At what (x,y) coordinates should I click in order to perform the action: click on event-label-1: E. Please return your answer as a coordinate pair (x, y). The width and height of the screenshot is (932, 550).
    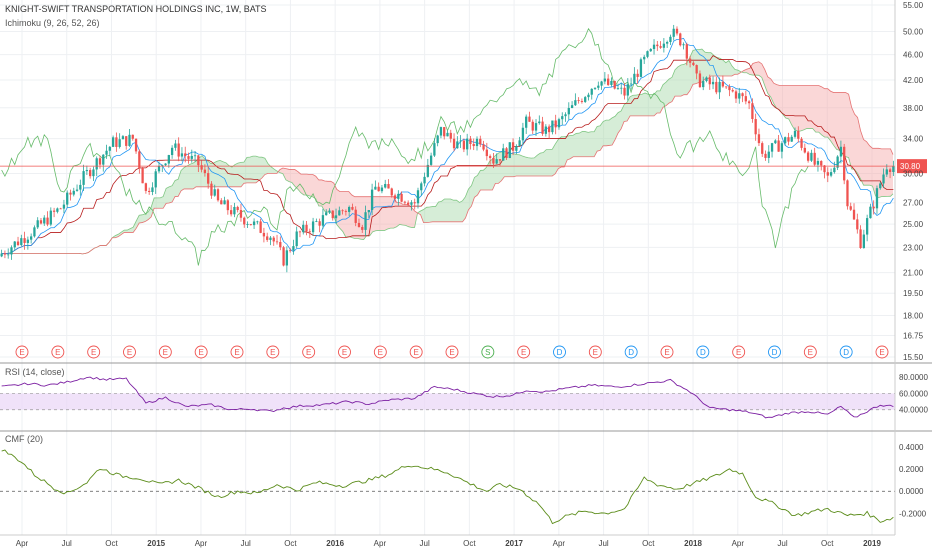
    Looking at the image, I should click on (57, 352).